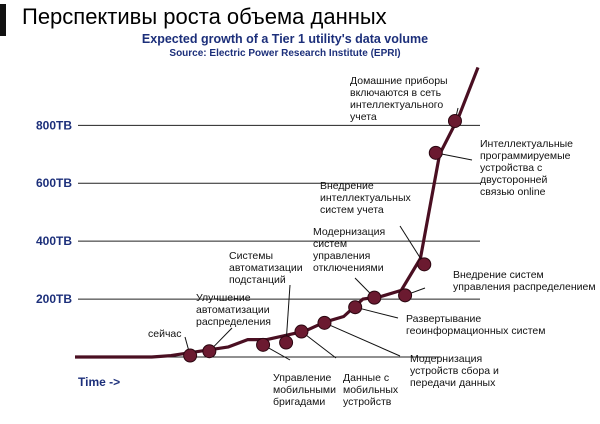  I want to click on milestone-label-line: управления, so click(341, 256).